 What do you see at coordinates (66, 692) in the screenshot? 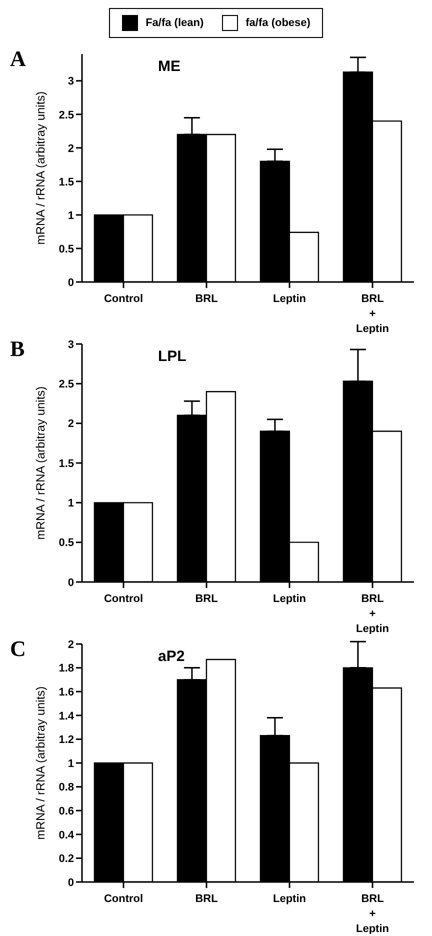
I see `y-tick-label: 1.6` at bounding box center [66, 692].